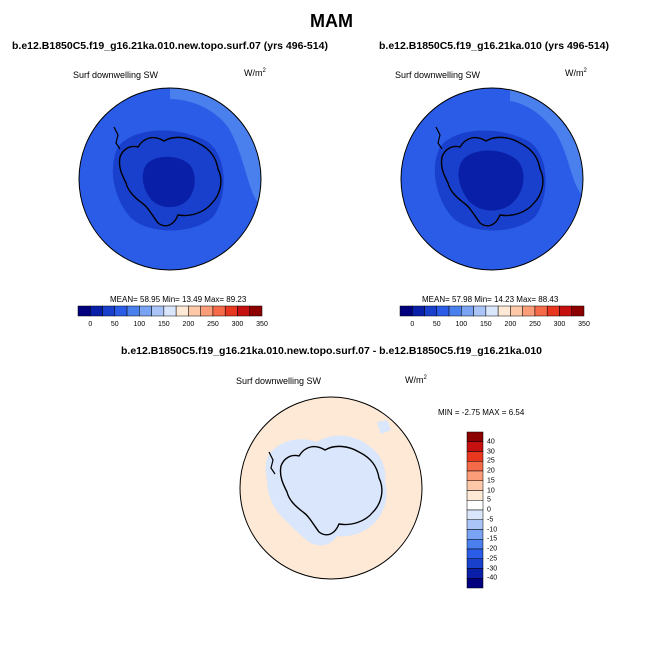  What do you see at coordinates (173, 326) in the screenshot?
I see `panel-1-colorbar-ticks: 0 50 100 150 200 250 300 350` at bounding box center [173, 326].